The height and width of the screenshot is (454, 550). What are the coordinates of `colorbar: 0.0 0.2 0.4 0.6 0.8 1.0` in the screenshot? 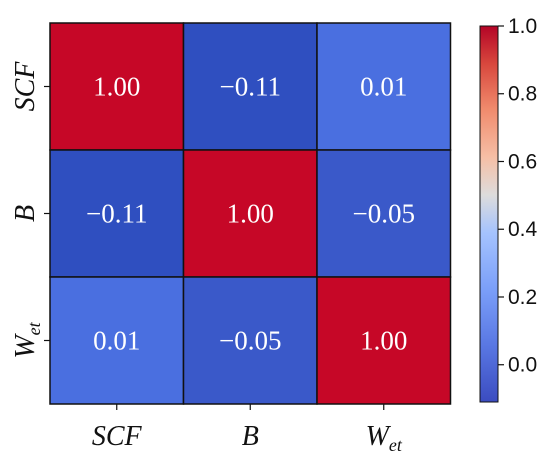 It's located at (508, 209).